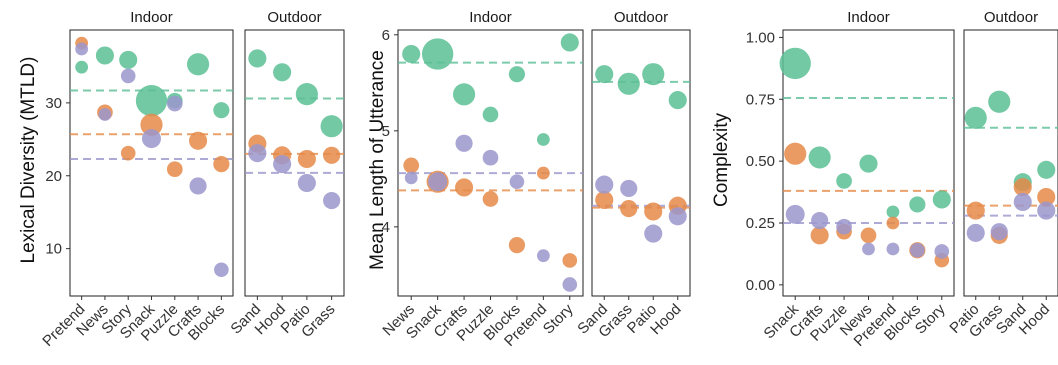 The image size is (1058, 365). I want to click on panel-title-0-1: Outdoor, so click(294, 17).